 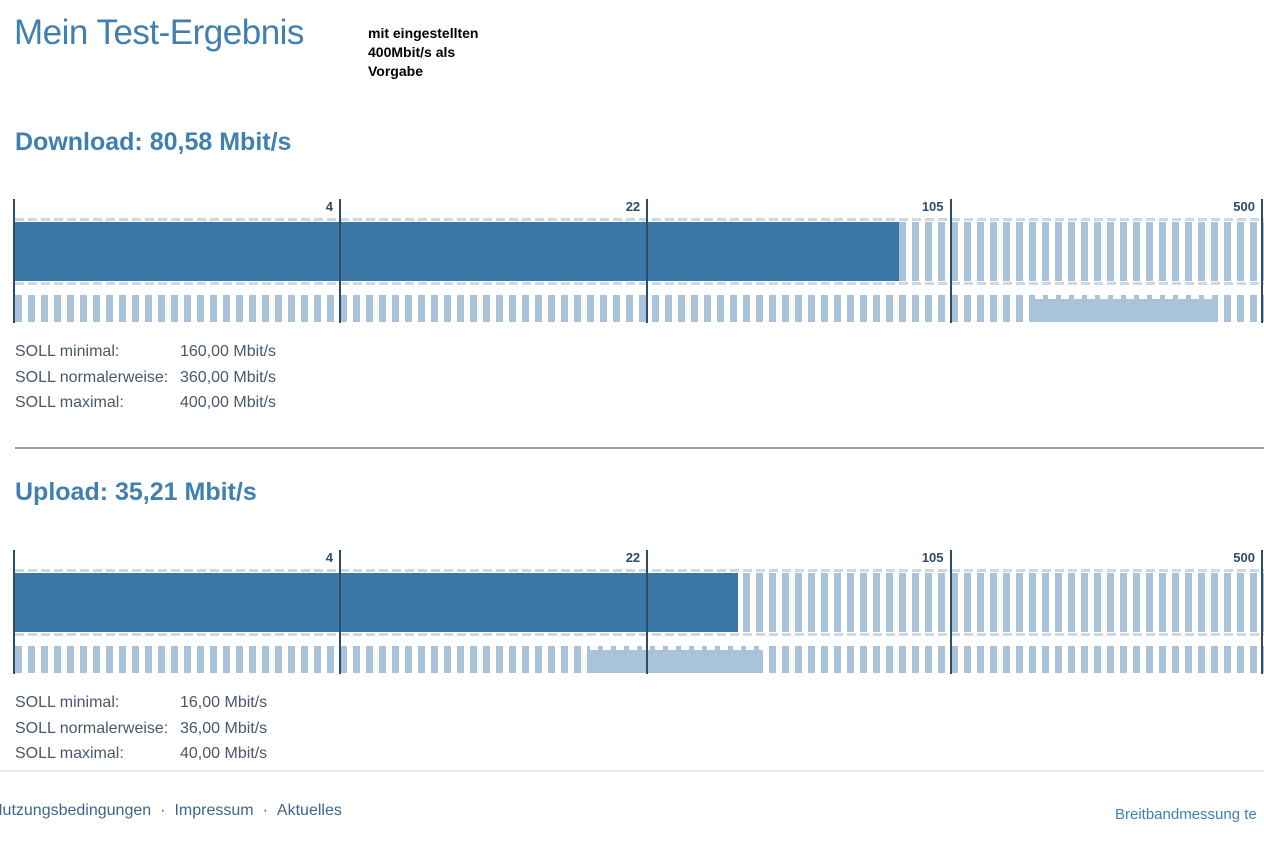 I want to click on download-heading: Download: 80,58 Mbit/s, so click(x=153, y=142).